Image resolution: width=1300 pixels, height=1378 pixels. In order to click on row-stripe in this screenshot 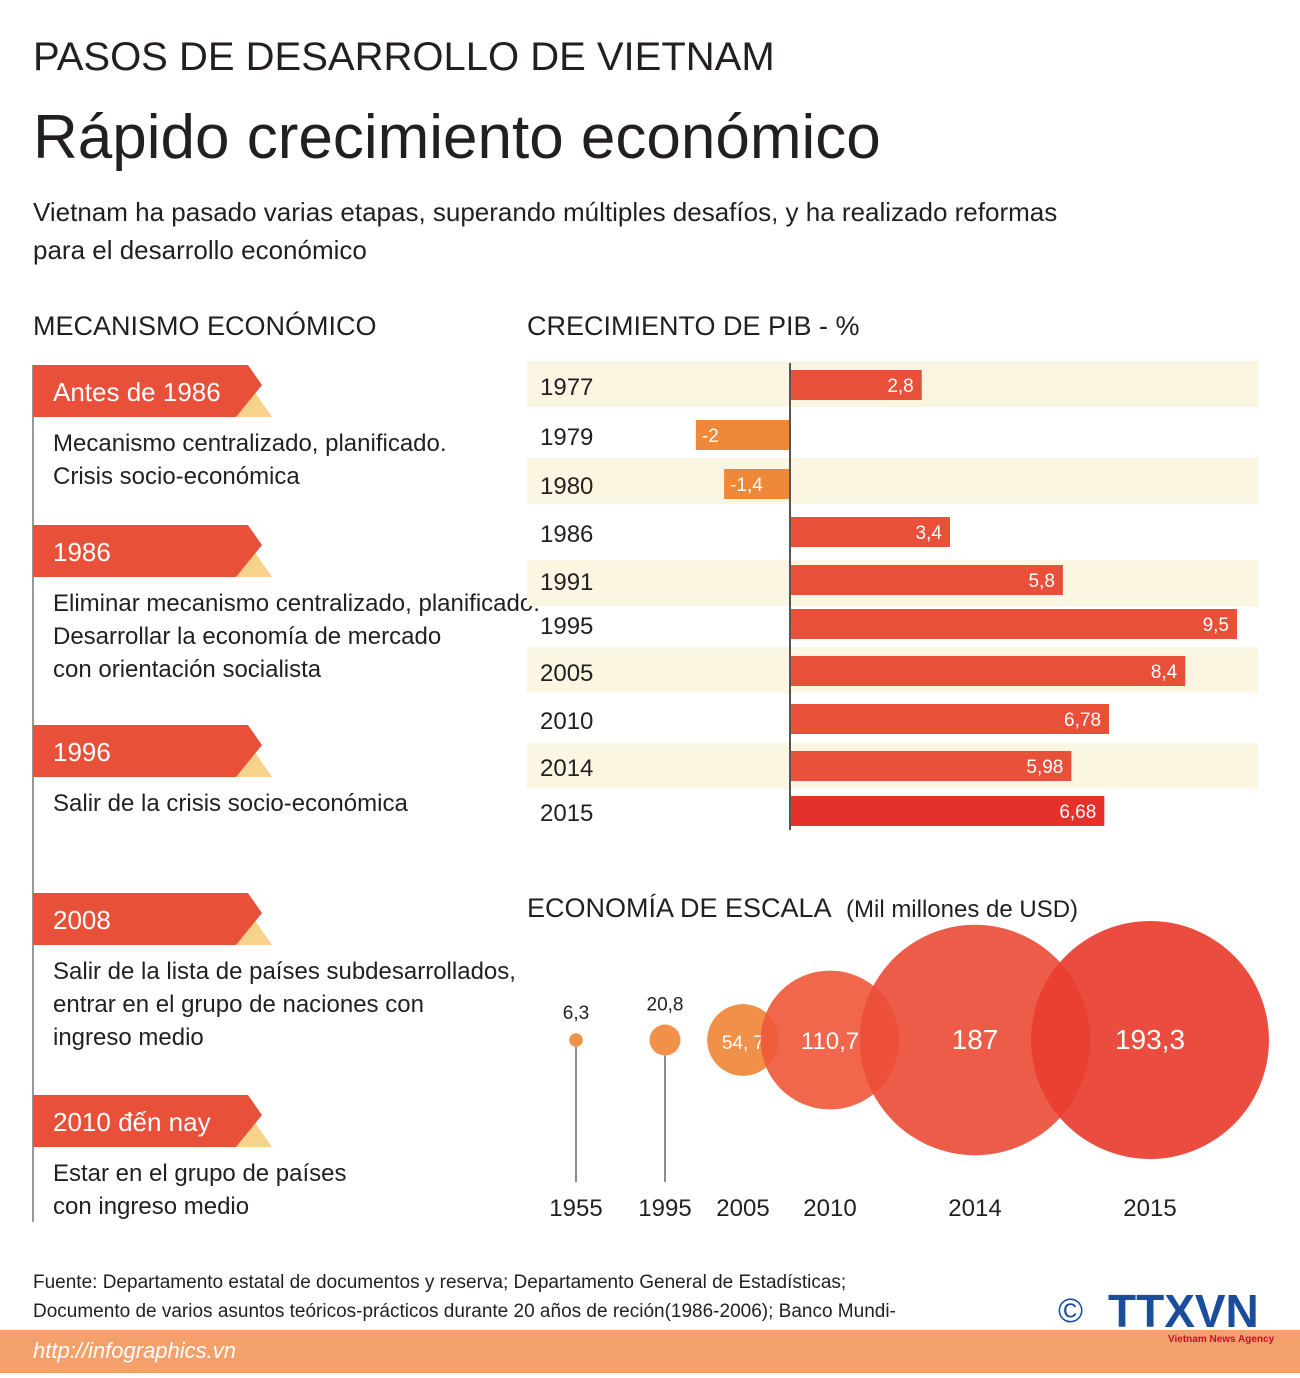, I will do `click(892, 481)`.